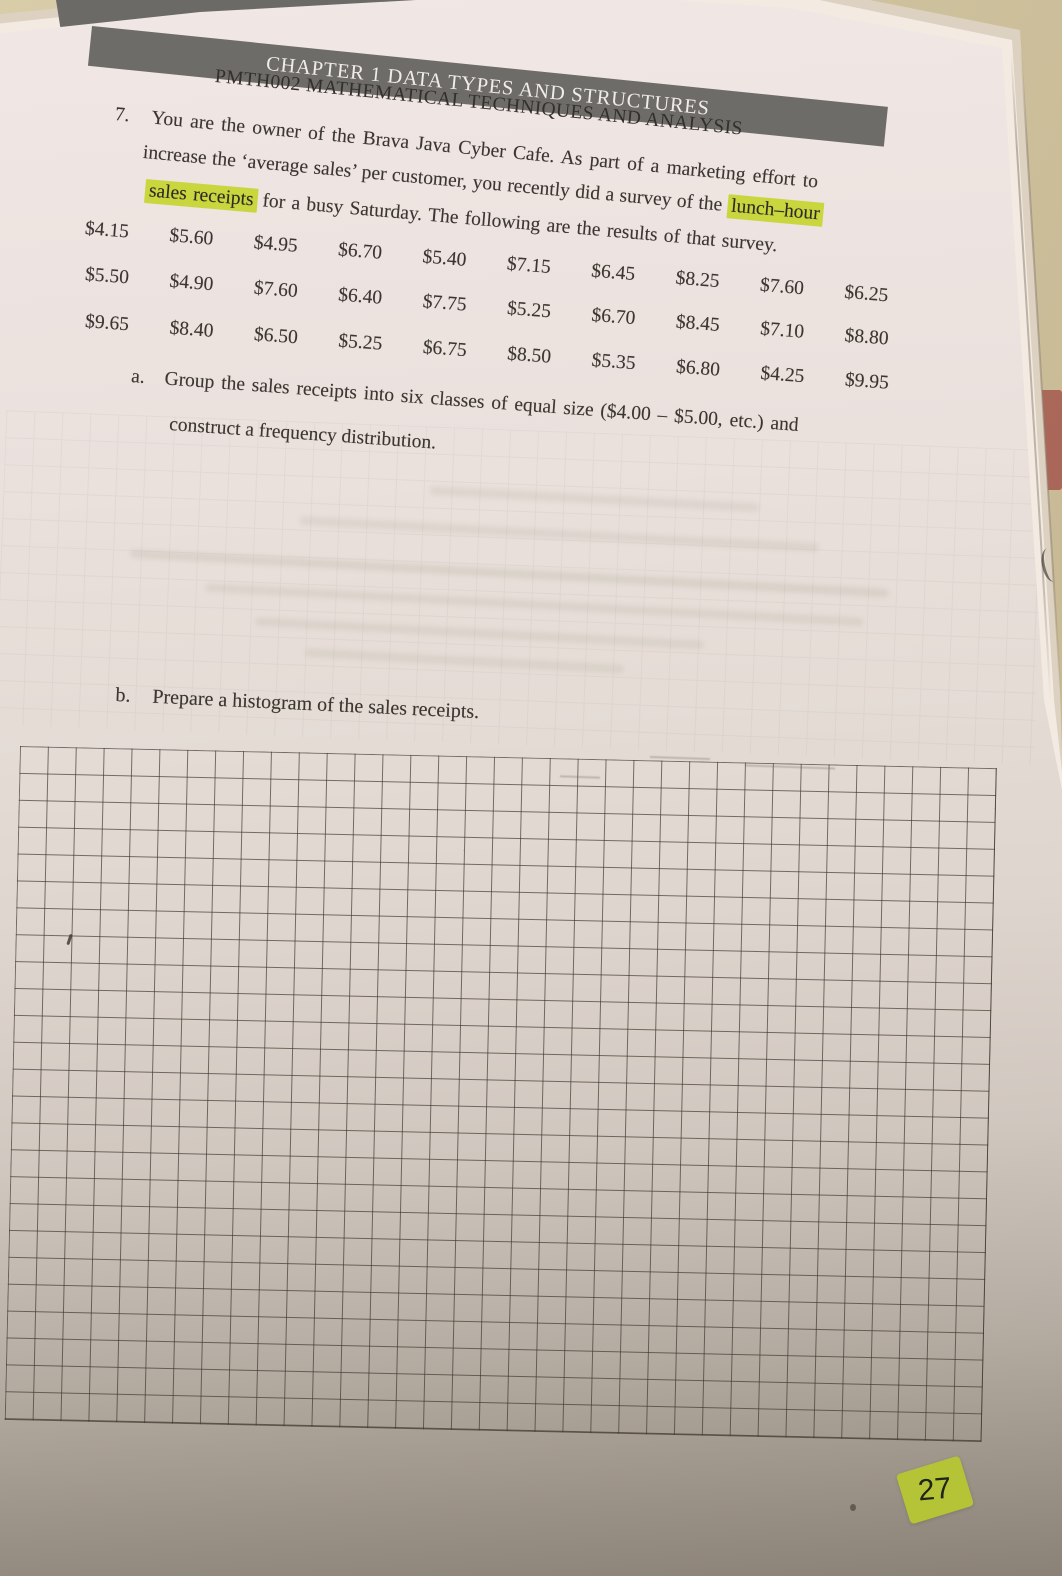 The height and width of the screenshot is (1576, 1062). I want to click on receipt-value: $8.25, so click(697, 280).